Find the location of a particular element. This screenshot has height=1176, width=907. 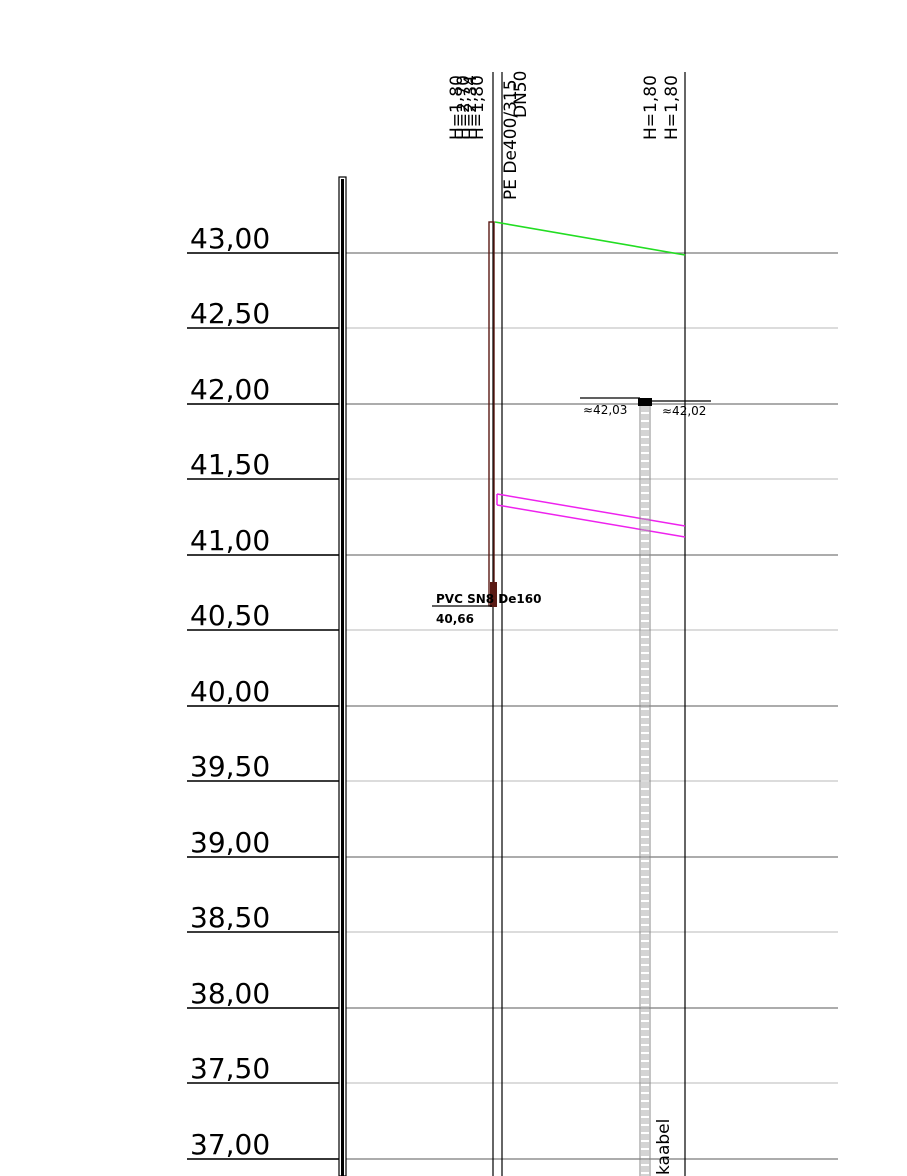

elevation-label: 43,00 is located at coordinates (230, 238).